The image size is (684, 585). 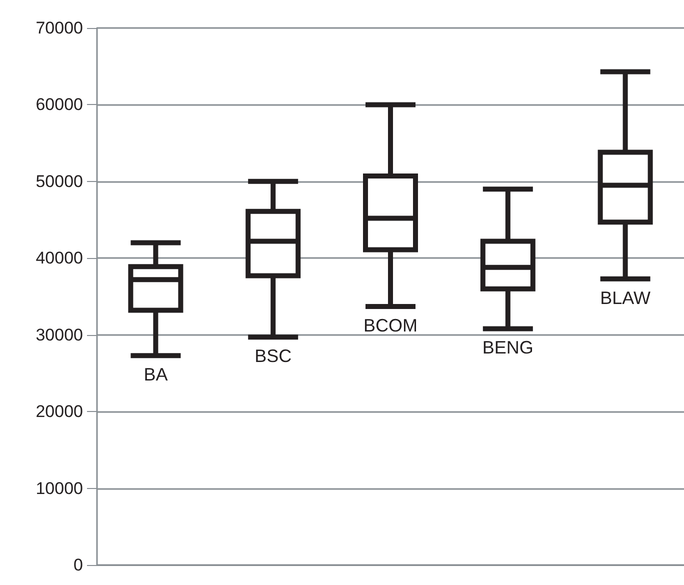 What do you see at coordinates (59, 104) in the screenshot?
I see `y-tick-label: 60000` at bounding box center [59, 104].